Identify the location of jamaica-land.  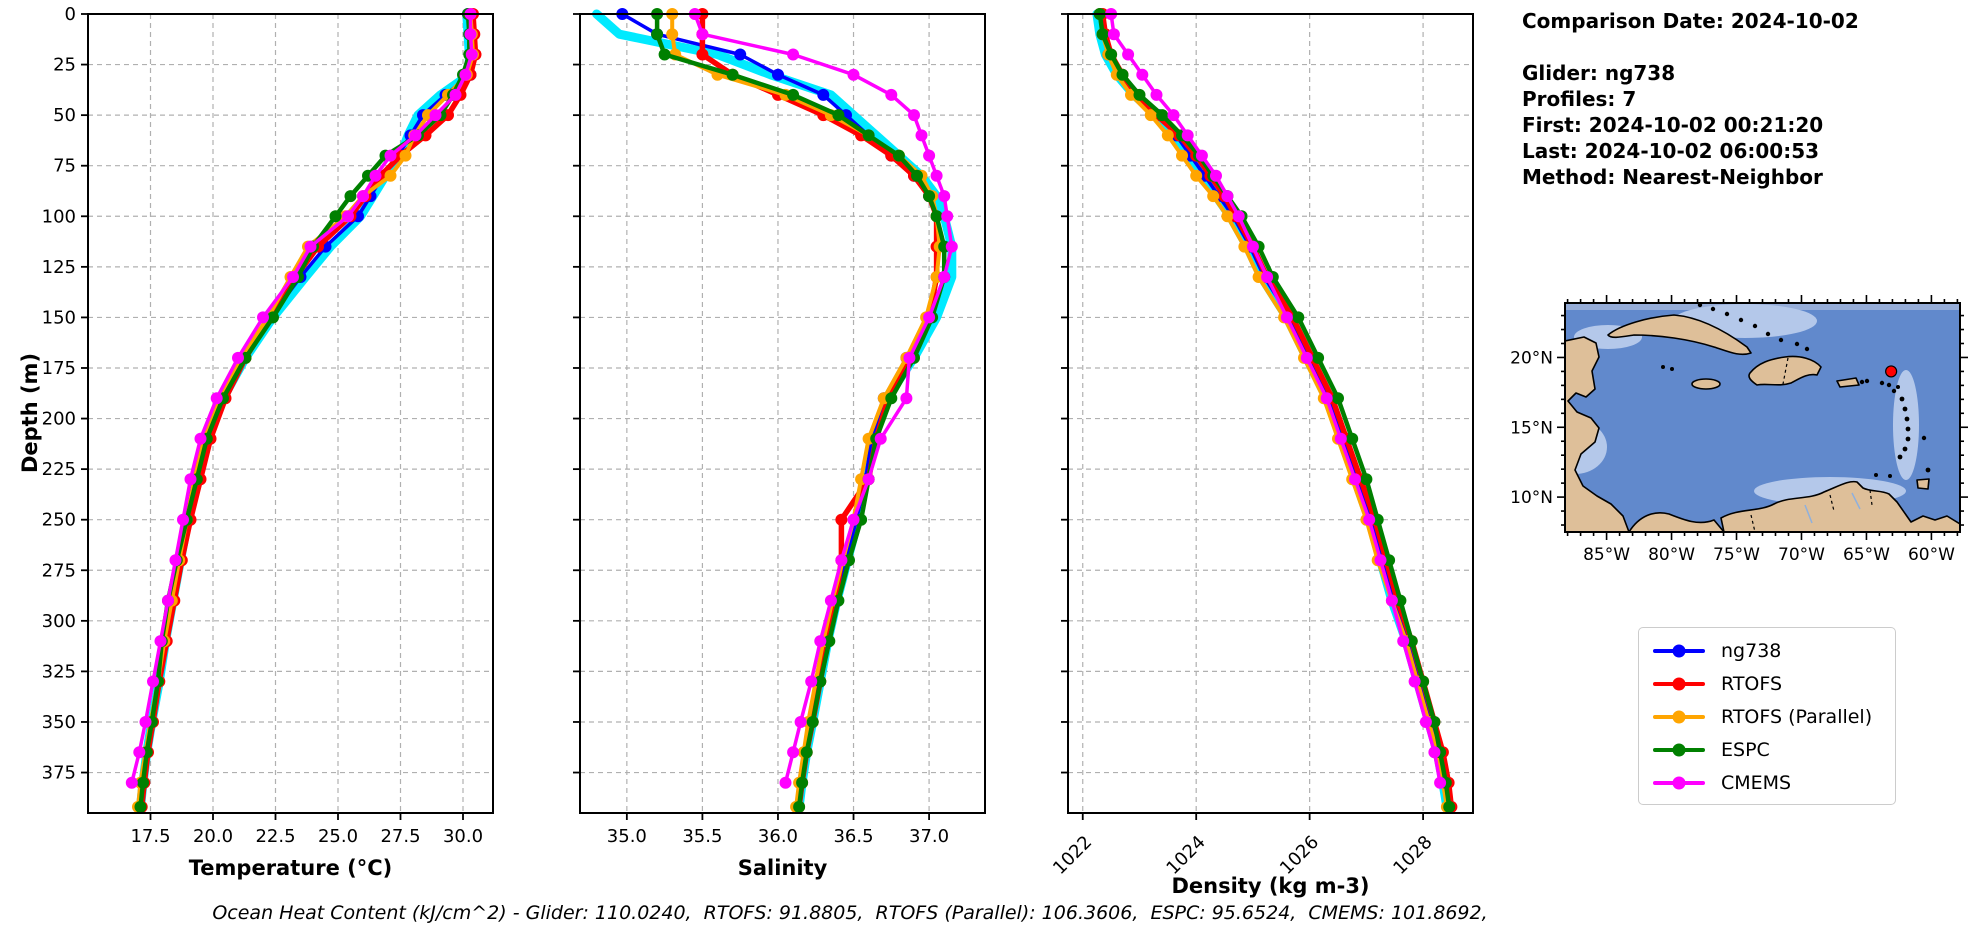
(1706, 384).